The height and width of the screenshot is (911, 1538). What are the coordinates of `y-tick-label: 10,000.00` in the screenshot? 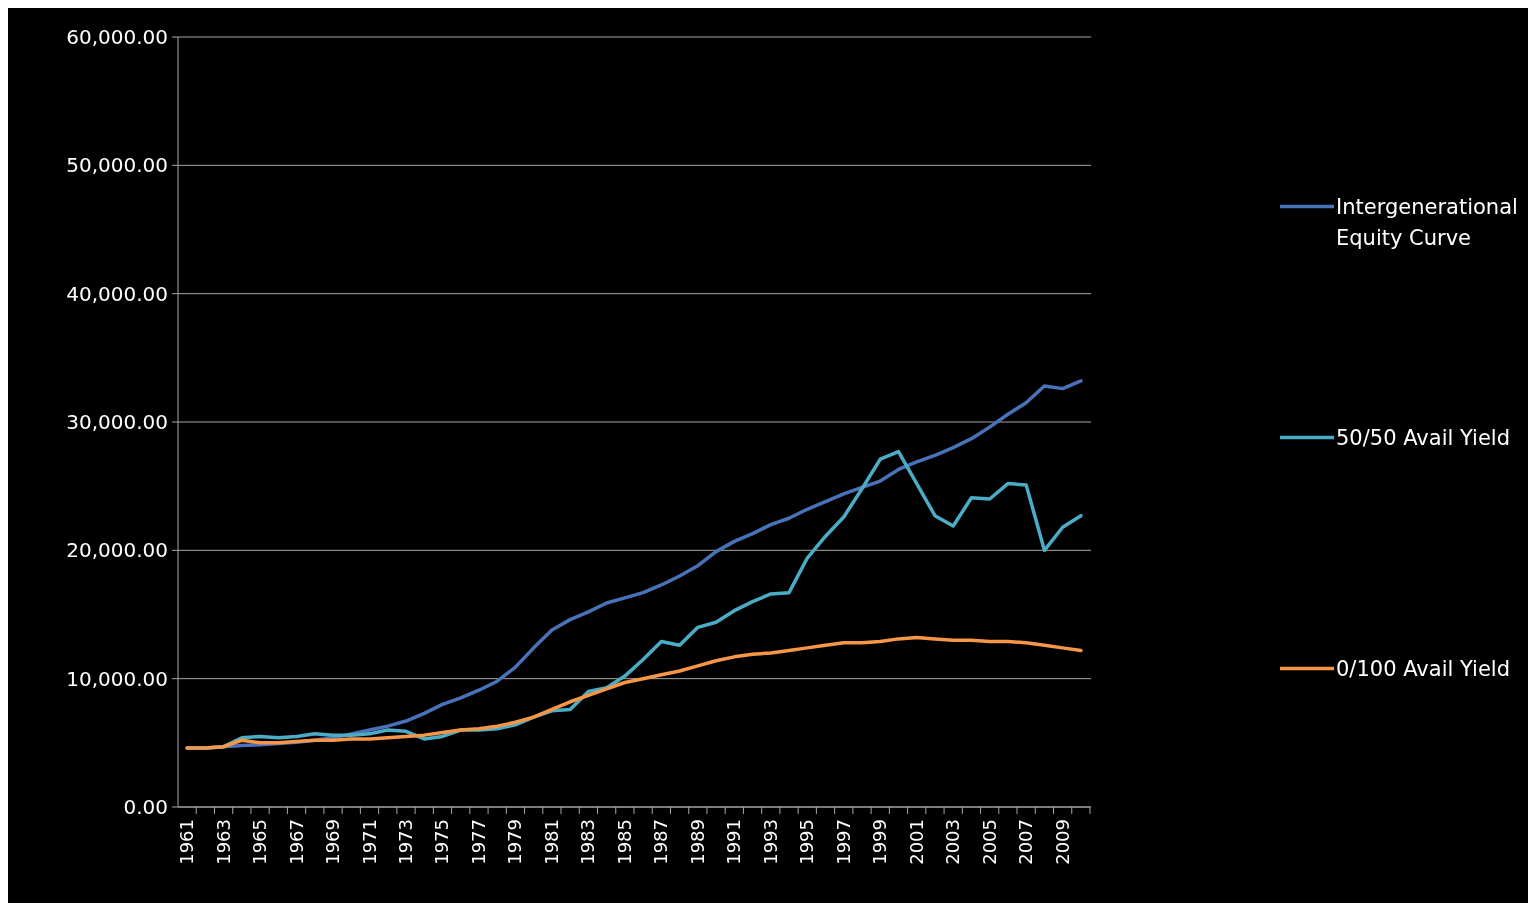 It's located at (117, 678).